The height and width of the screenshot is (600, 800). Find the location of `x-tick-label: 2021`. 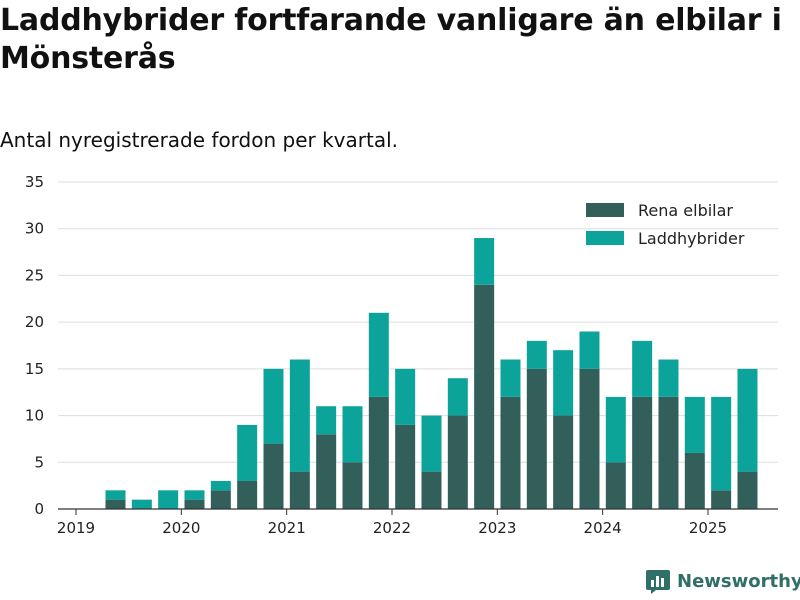

x-tick-label: 2021 is located at coordinates (287, 528).